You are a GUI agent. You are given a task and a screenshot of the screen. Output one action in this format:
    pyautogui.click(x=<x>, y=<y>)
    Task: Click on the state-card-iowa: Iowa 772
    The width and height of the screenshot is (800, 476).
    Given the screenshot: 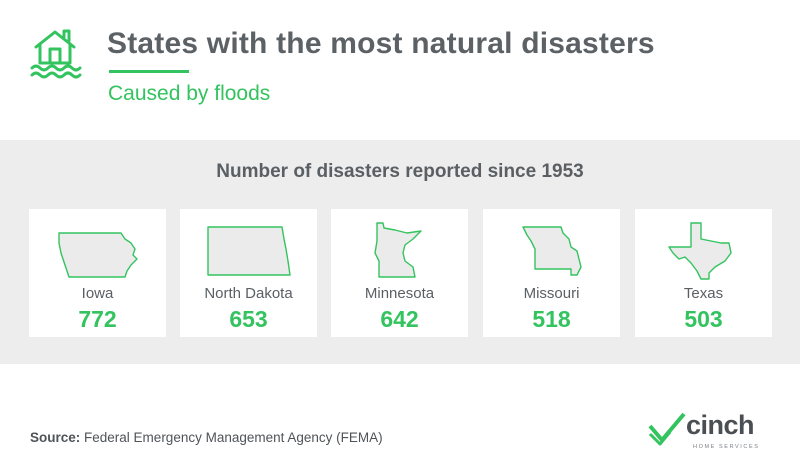 What is the action you would take?
    pyautogui.click(x=97, y=273)
    